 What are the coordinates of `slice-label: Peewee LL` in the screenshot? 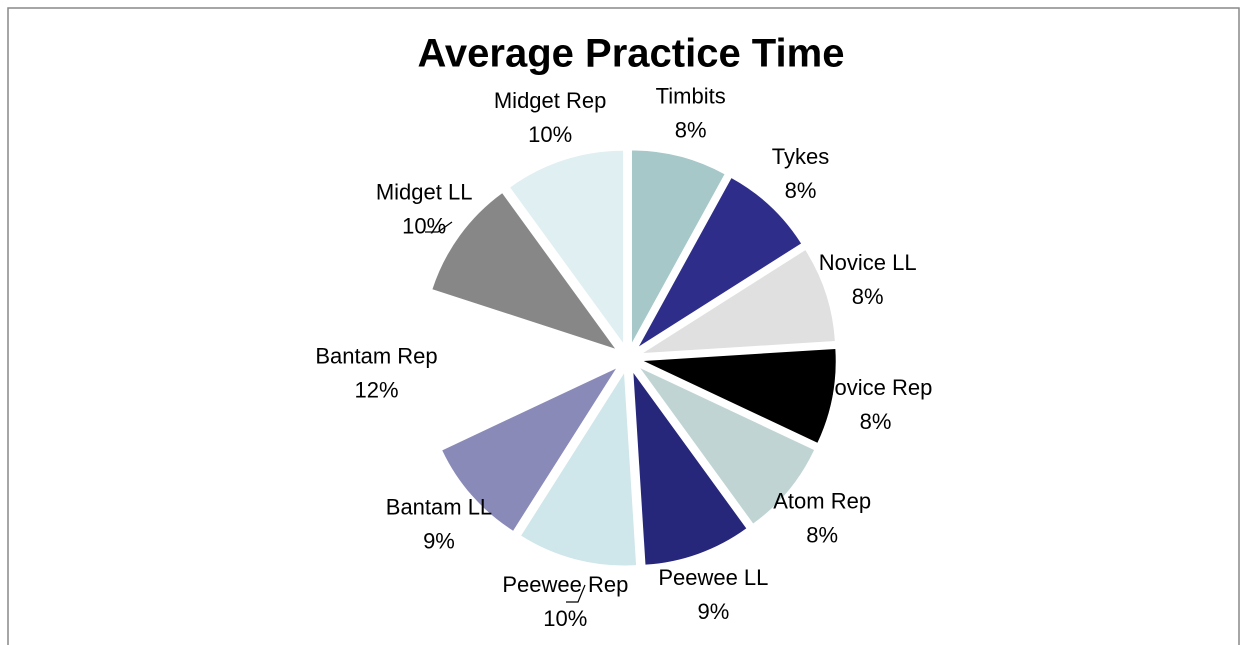 It's located at (713, 577).